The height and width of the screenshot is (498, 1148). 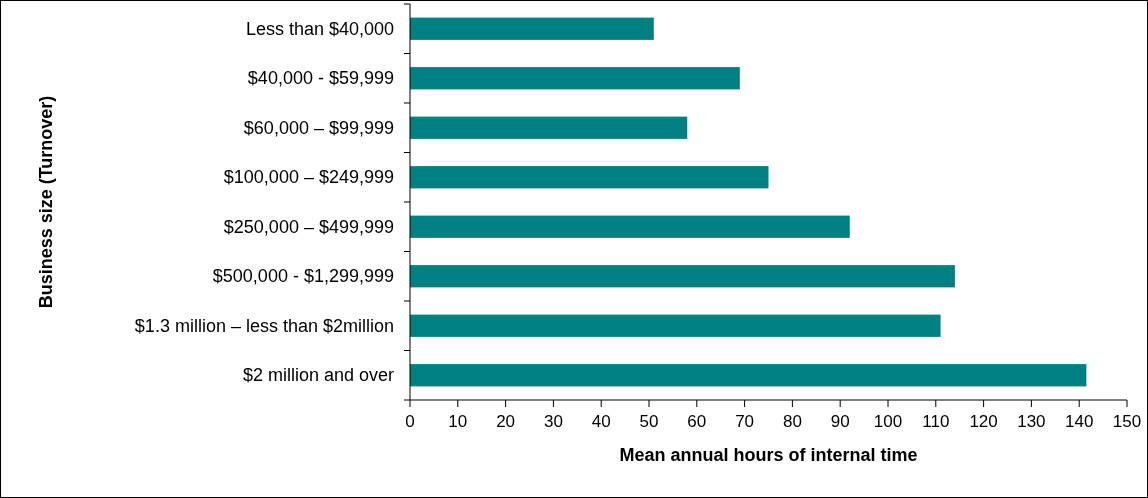 I want to click on x-tick-label: 70, so click(x=745, y=421).